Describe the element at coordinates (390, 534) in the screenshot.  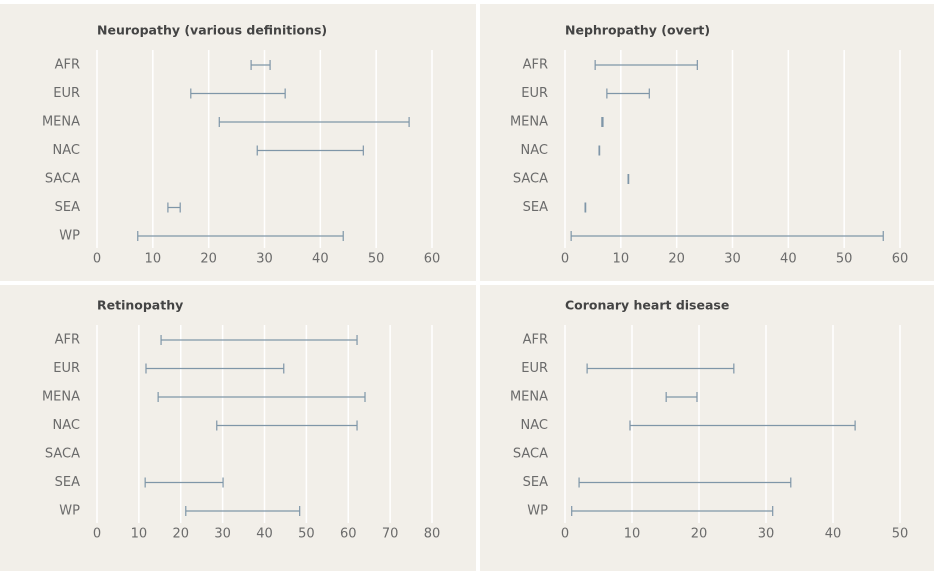
I see `x-tick-label: 70` at that location.